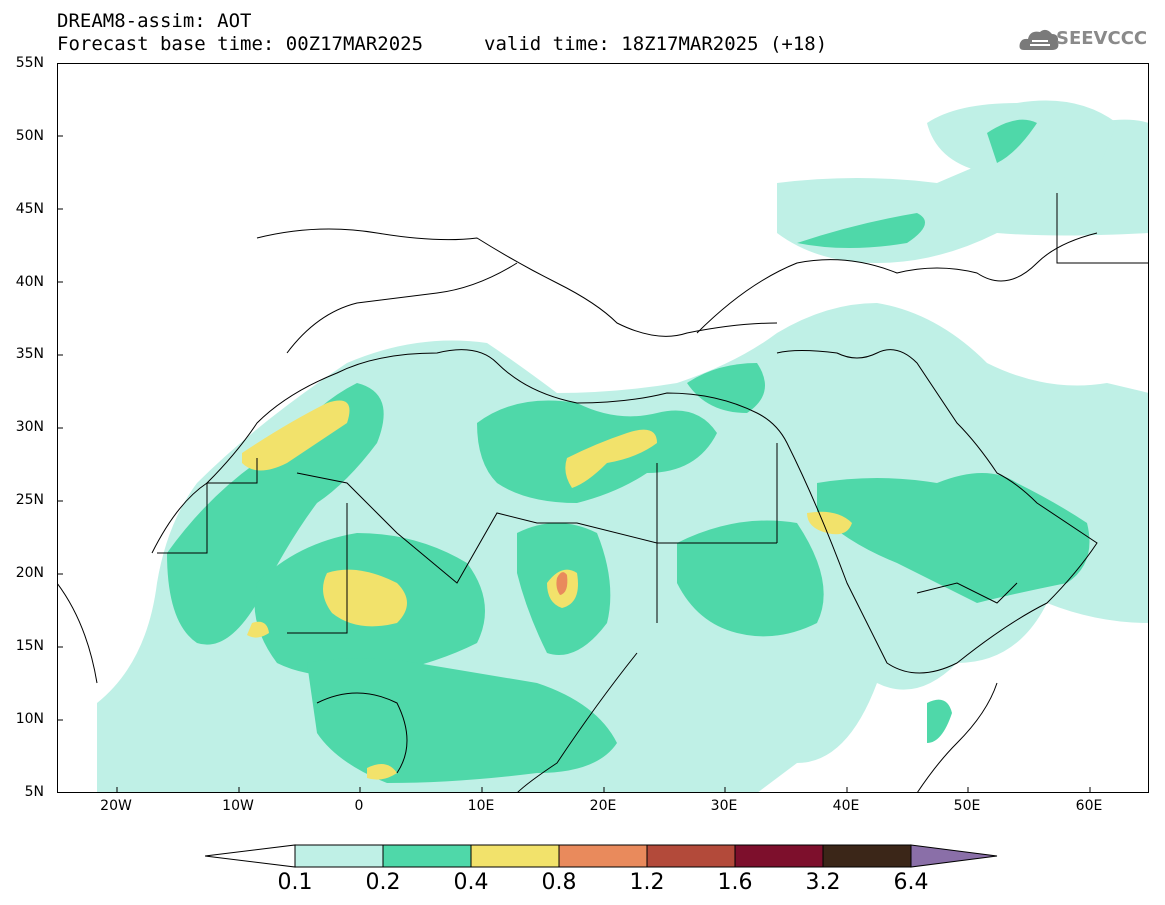 This screenshot has height=905, width=1165. I want to click on lat-label: 15N, so click(29, 646).